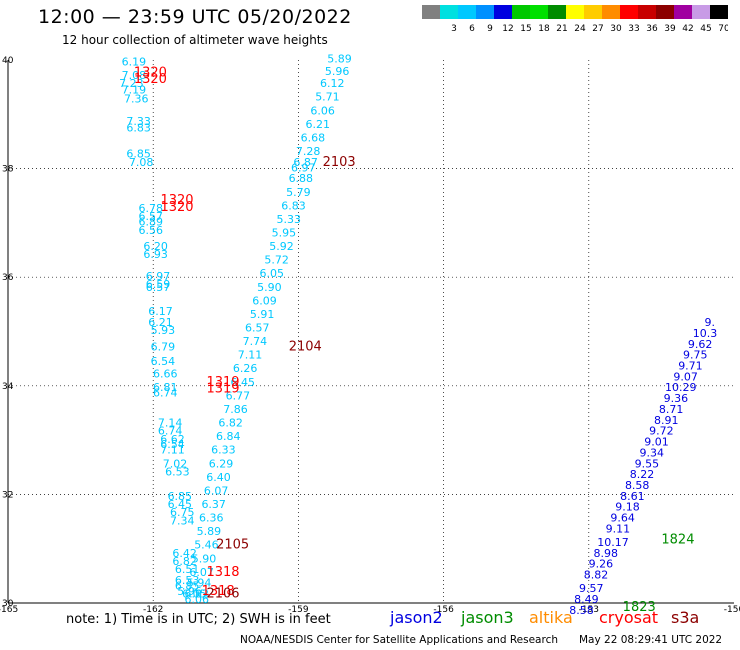 The image size is (740, 650). What do you see at coordinates (339, 162) in the screenshot?
I see `pass-time-label: 2103` at bounding box center [339, 162].